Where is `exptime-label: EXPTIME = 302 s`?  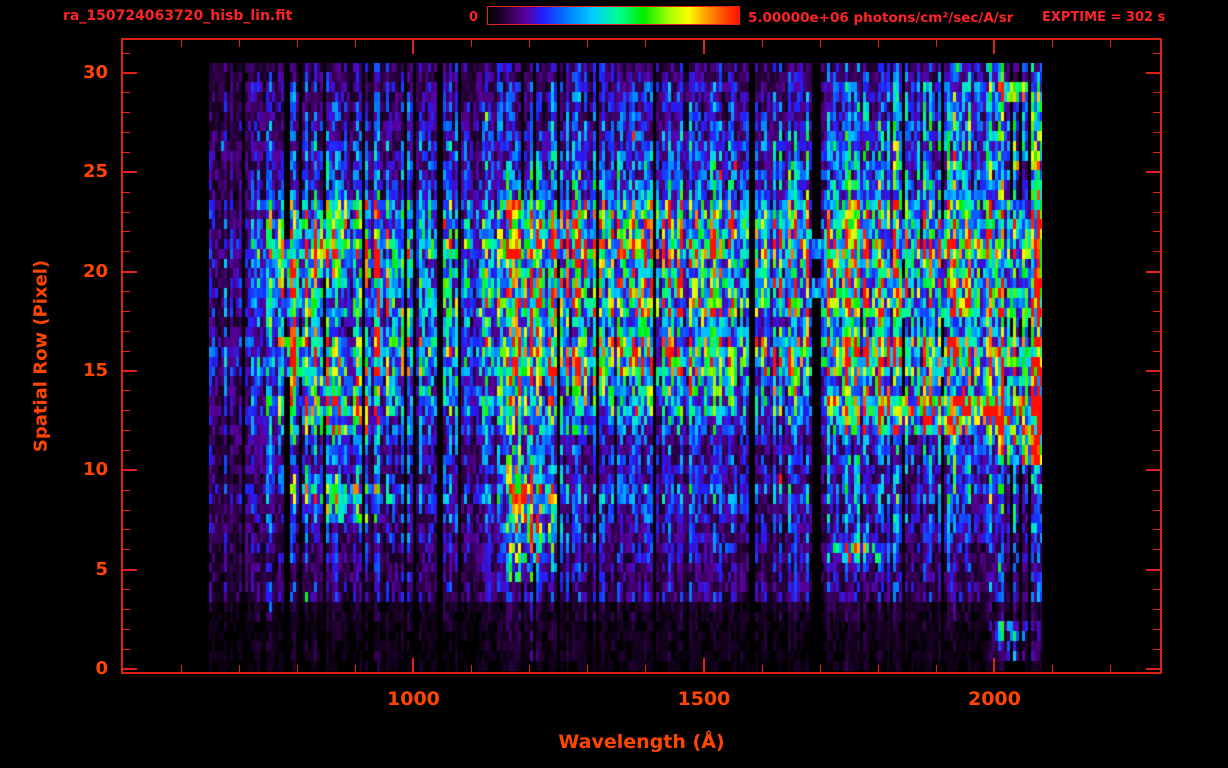 exptime-label: EXPTIME = 302 s is located at coordinates (1104, 17).